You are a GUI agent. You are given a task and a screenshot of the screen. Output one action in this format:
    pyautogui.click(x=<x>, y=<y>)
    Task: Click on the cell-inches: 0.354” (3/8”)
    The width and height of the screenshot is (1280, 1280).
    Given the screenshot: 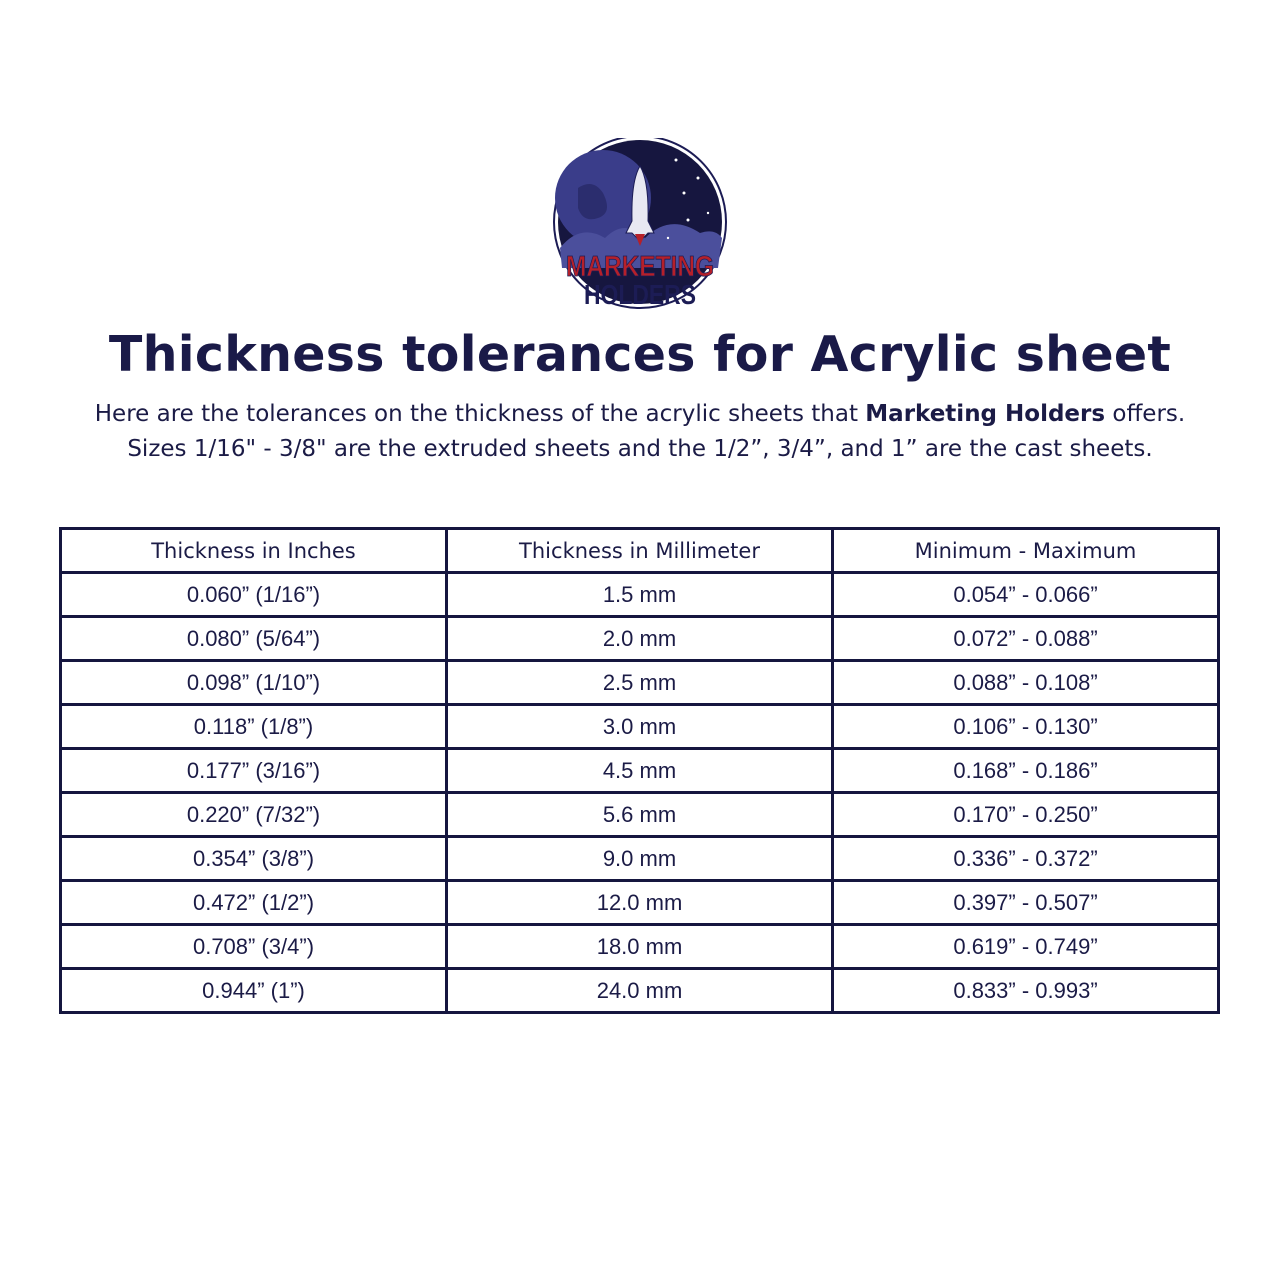 What is the action you would take?
    pyautogui.click(x=253, y=858)
    